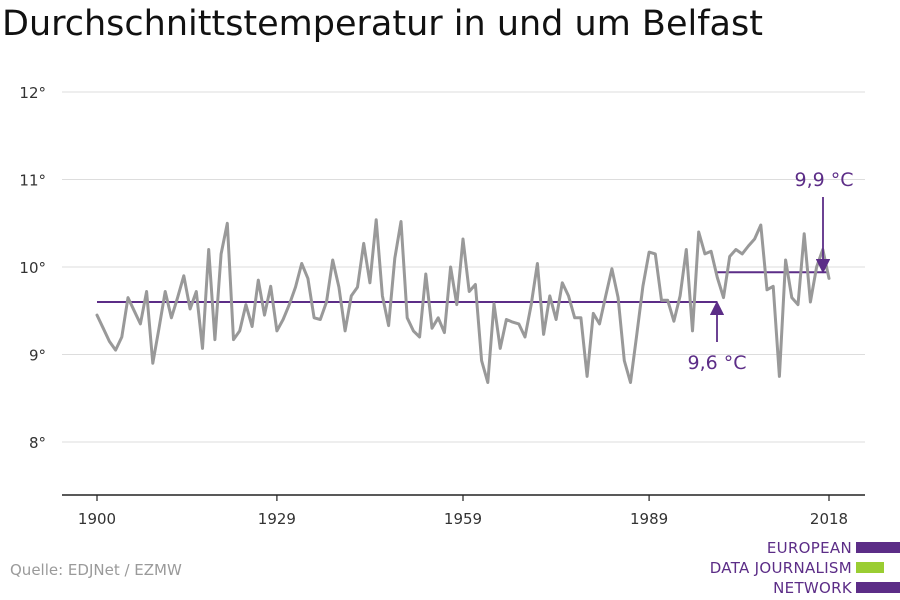 The image size is (900, 600). Describe the element at coordinates (649, 519) in the screenshot. I see `x-tick-label: 1989` at that location.